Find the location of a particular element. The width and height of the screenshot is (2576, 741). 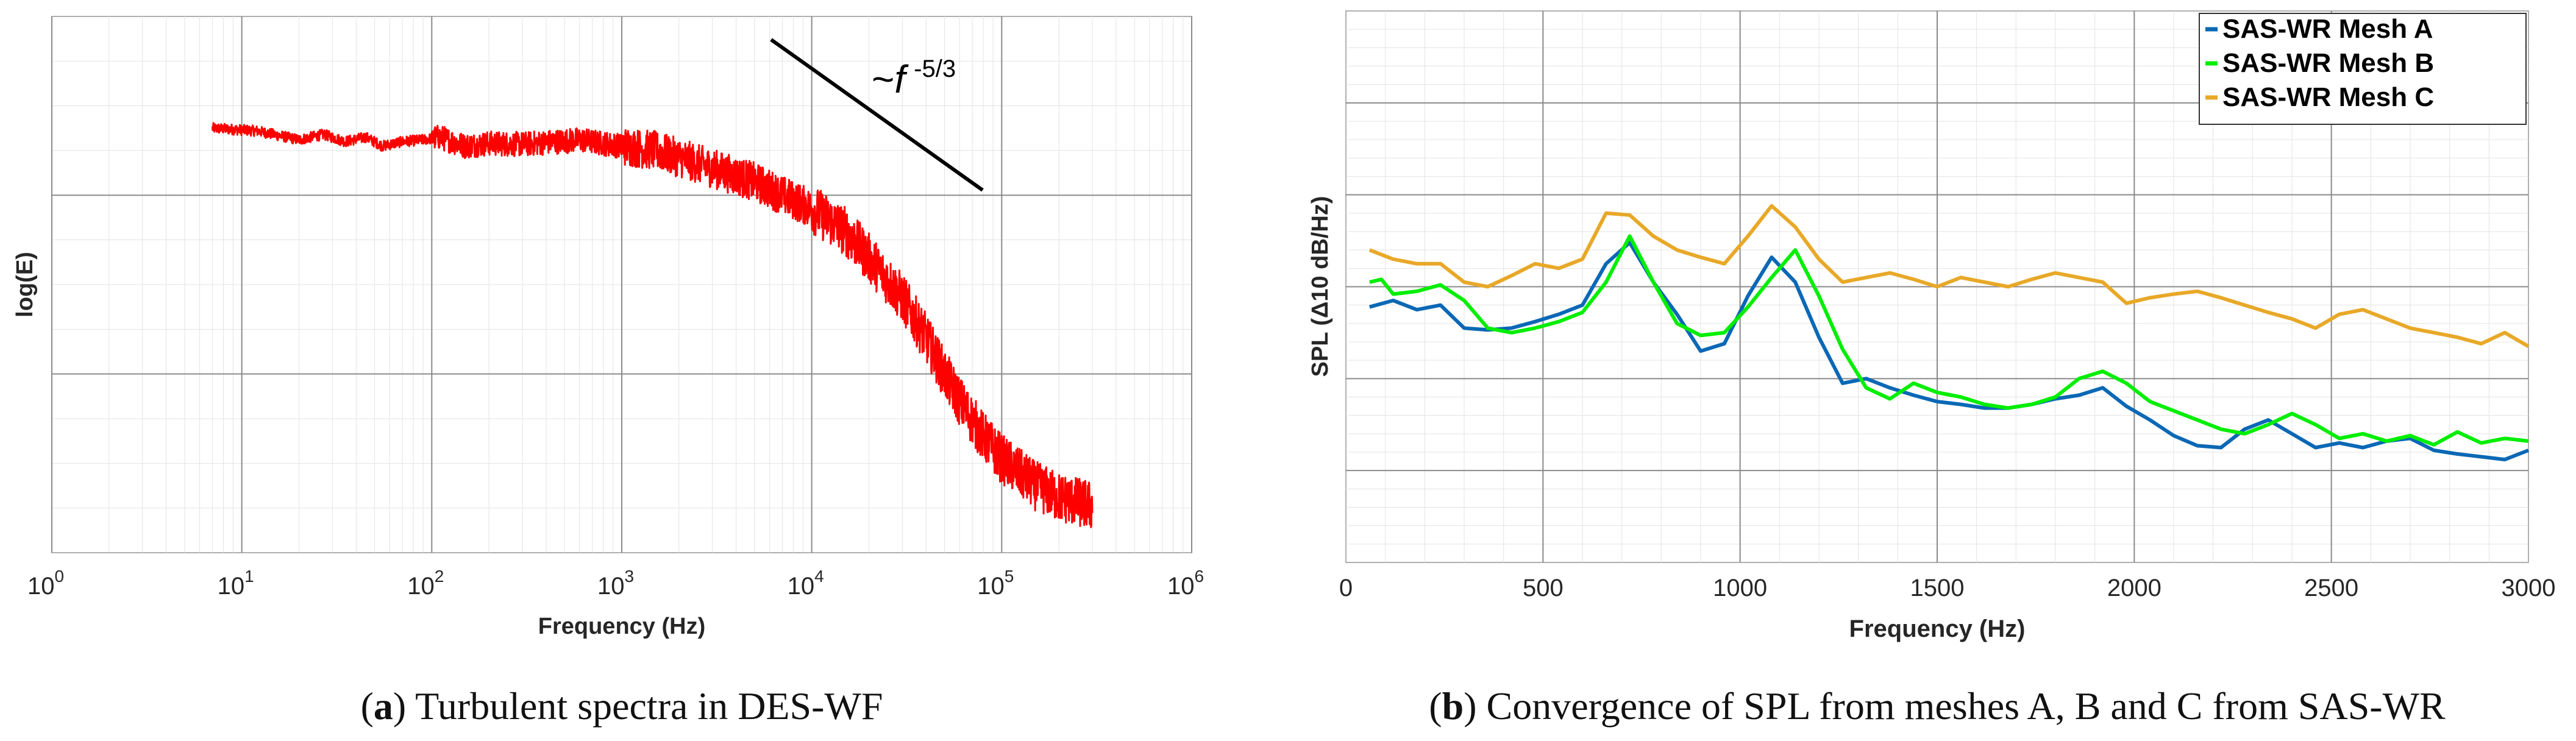

panel-b-x-tick-label: 1500 is located at coordinates (1937, 588).